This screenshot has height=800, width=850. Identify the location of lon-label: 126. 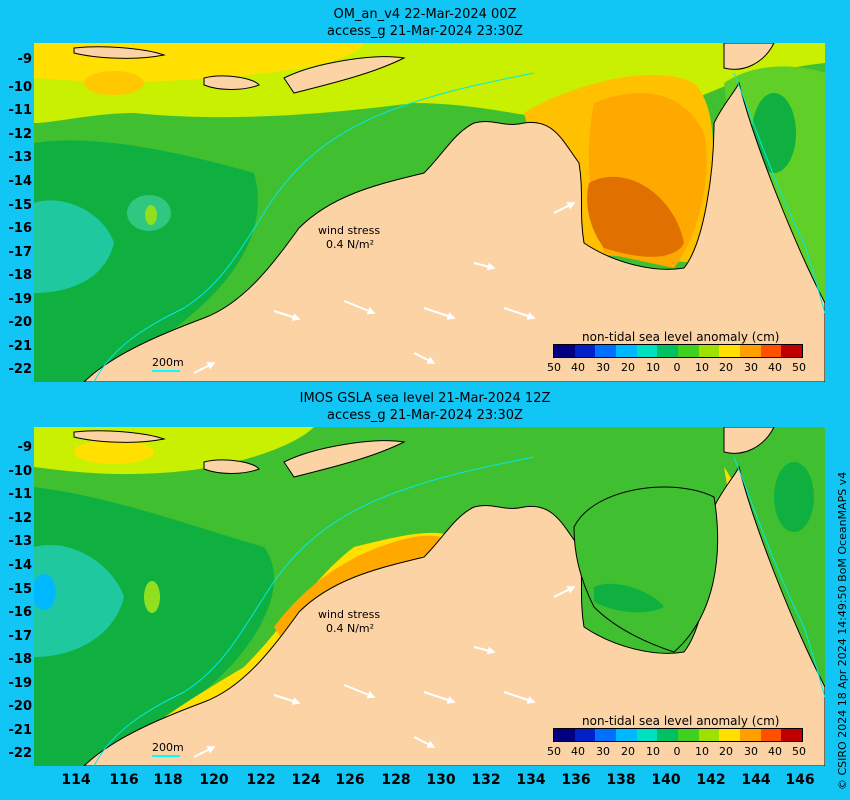
(350, 780).